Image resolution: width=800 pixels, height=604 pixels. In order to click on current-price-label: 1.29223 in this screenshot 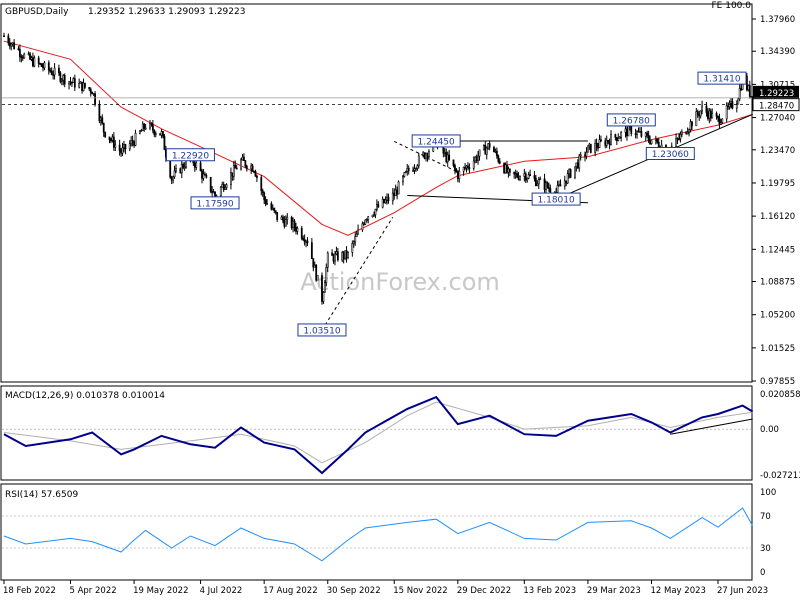, I will do `click(776, 94)`.